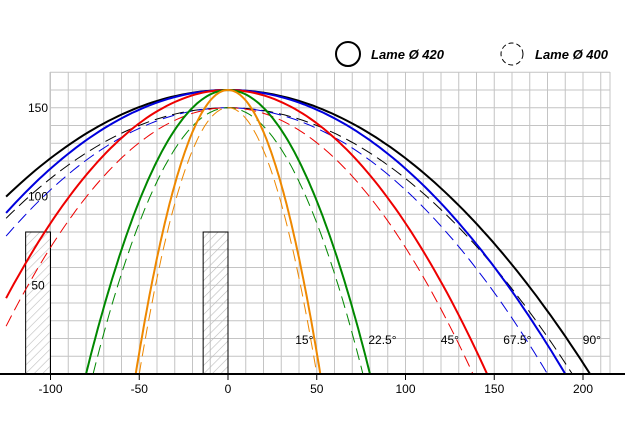  I want to click on angle-label: 90°, so click(592, 340).